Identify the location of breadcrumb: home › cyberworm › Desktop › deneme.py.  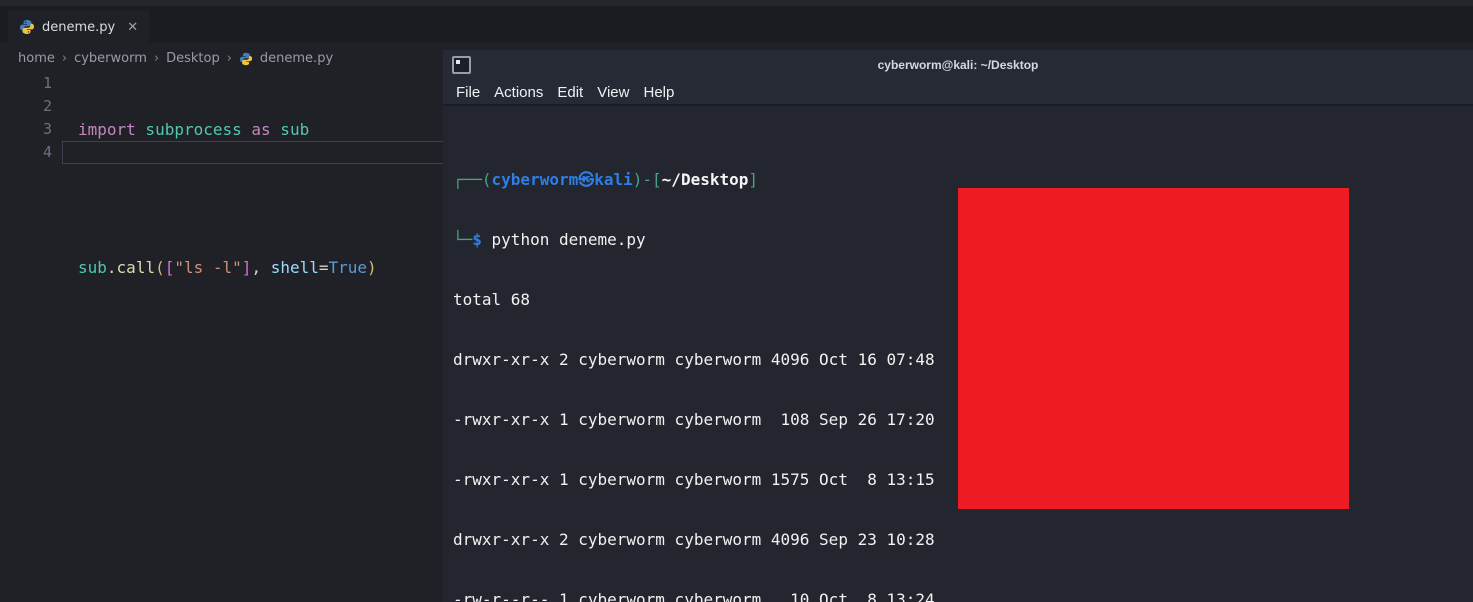
(175, 58).